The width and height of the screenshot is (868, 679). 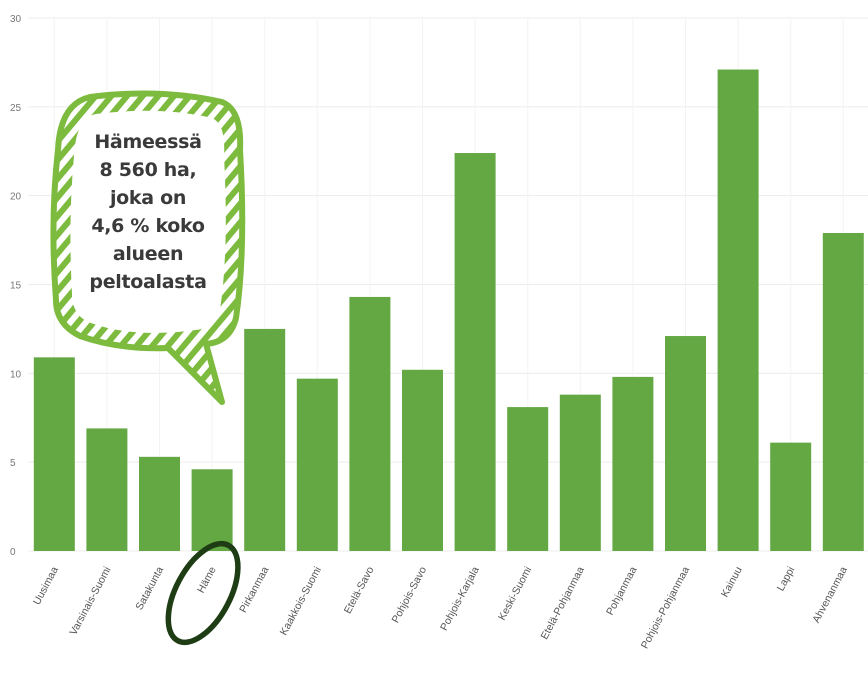 What do you see at coordinates (301, 601) in the screenshot?
I see `x-tick-label: Kaakkois-Suomi` at bounding box center [301, 601].